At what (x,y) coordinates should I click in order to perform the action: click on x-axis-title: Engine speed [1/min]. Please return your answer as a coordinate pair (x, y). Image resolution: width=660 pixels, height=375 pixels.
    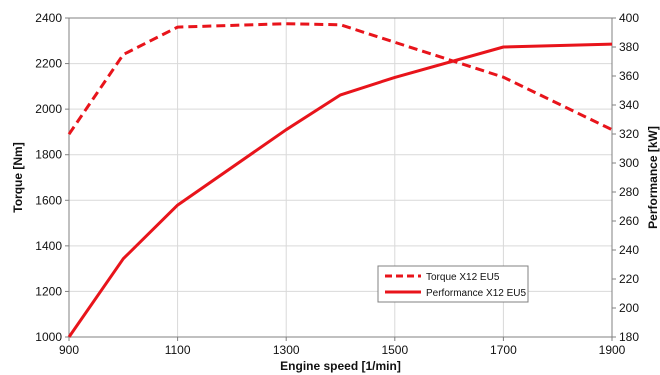
    Looking at the image, I should click on (340, 366).